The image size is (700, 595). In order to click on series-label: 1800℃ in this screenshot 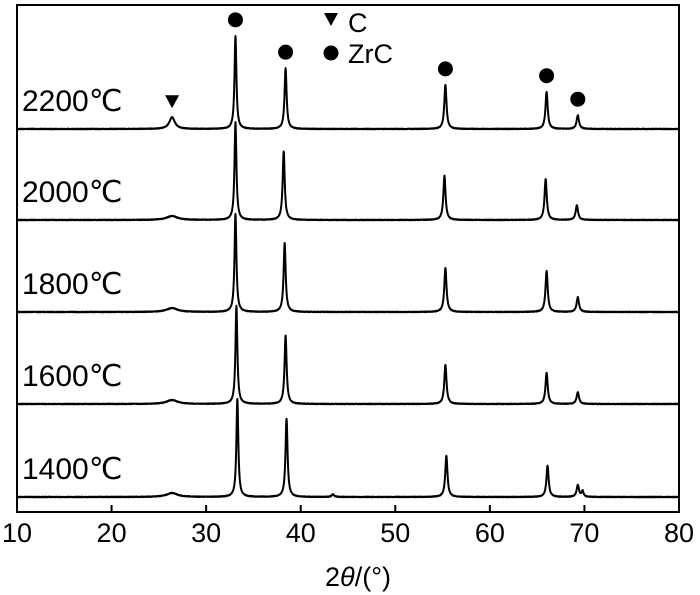, I will do `click(72, 284)`.